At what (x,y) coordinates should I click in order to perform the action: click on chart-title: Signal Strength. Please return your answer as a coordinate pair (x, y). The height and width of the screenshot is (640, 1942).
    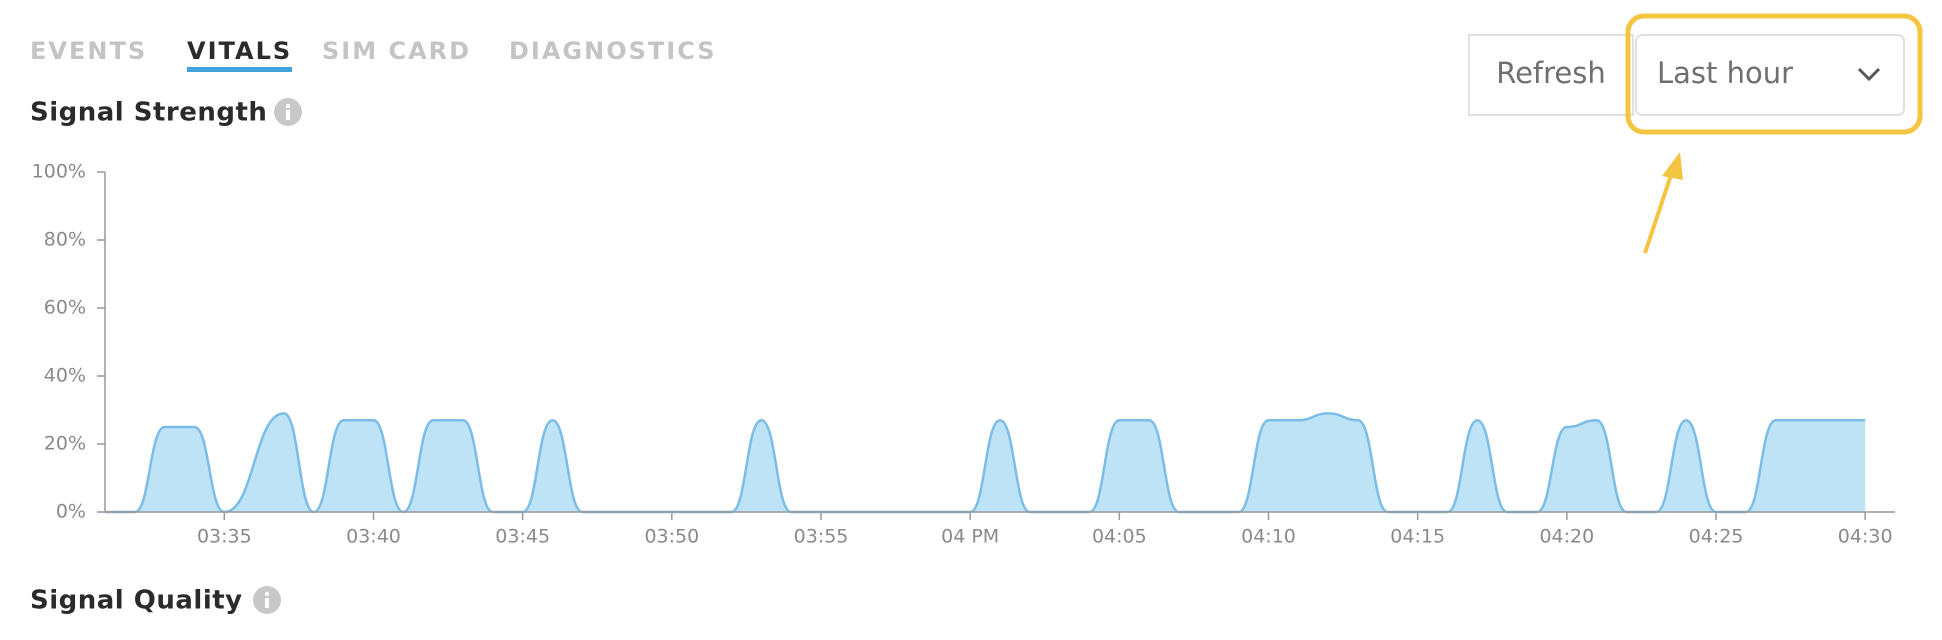
    Looking at the image, I should click on (148, 113).